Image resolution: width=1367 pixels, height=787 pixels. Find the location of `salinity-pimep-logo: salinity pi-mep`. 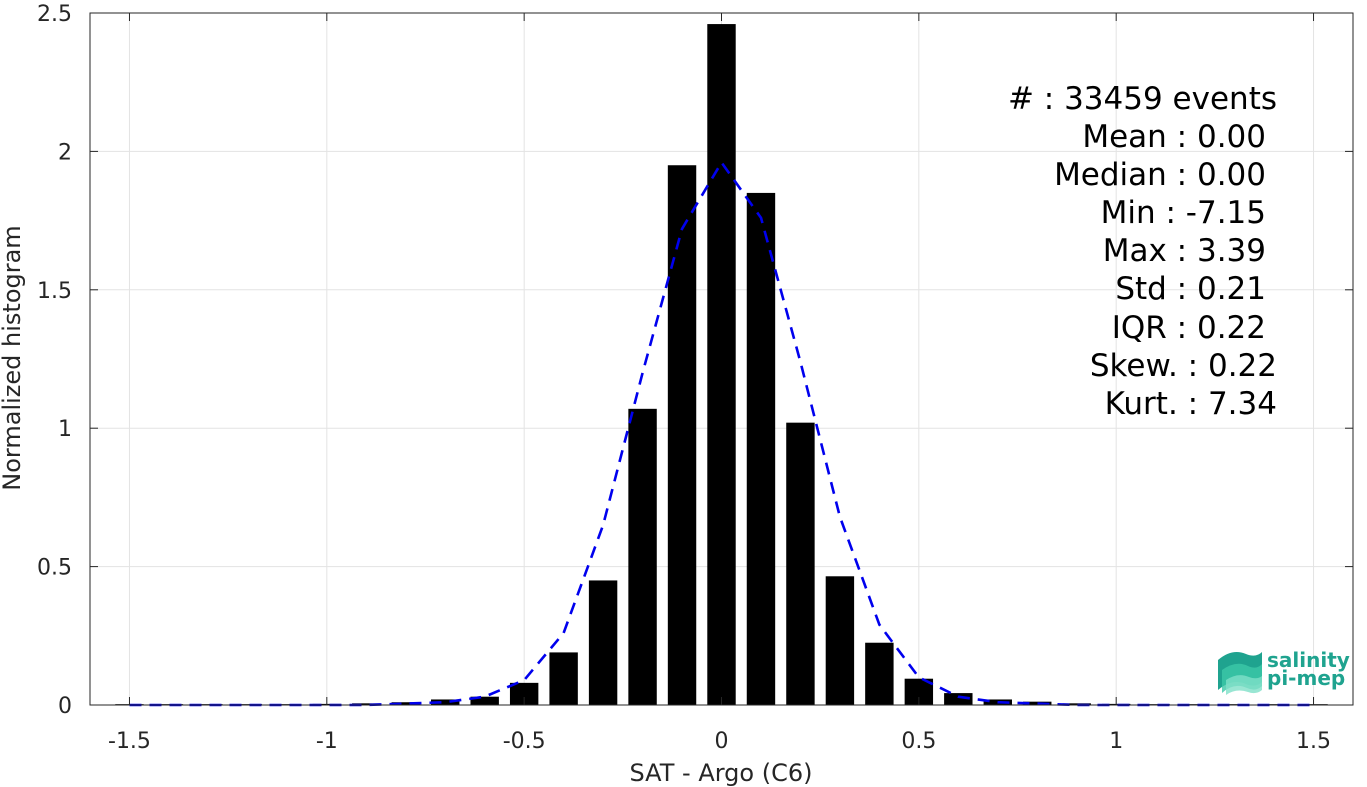

salinity-pimep-logo: salinity pi-mep is located at coordinates (1284, 671).